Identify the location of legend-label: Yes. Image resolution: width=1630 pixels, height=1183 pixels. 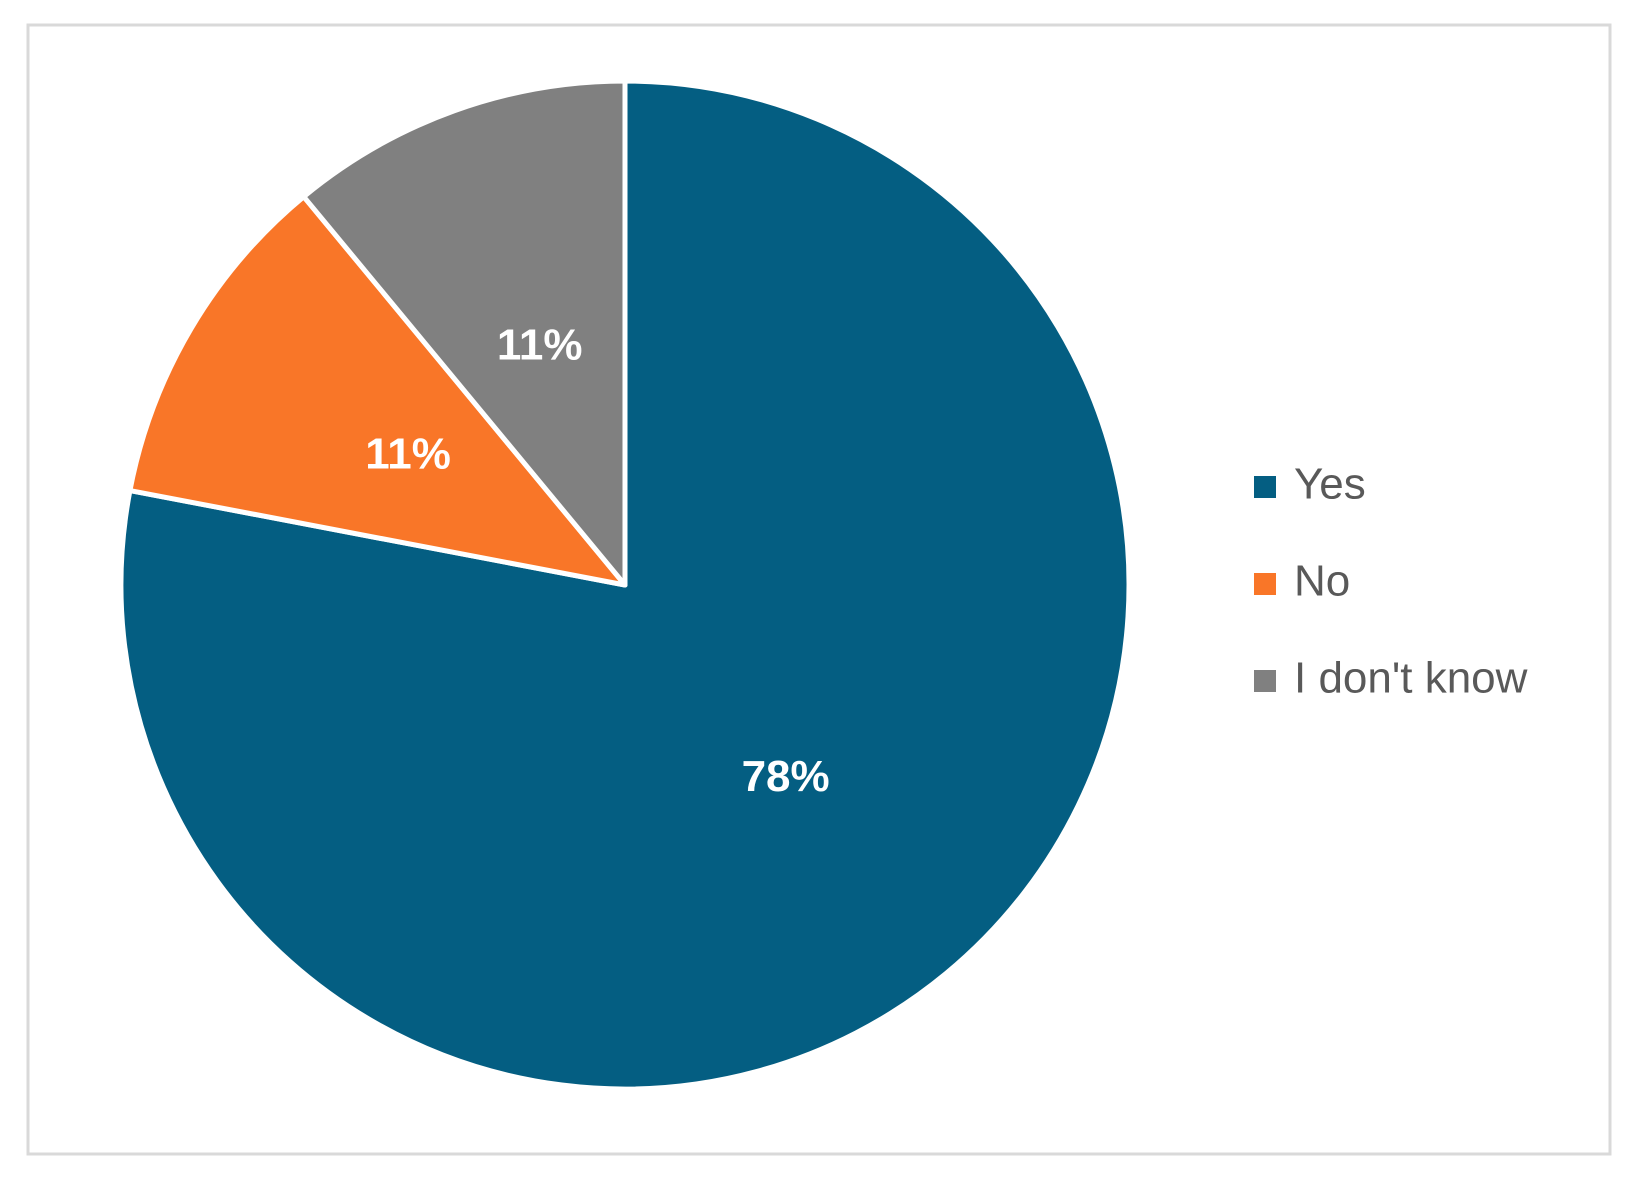
(1330, 484).